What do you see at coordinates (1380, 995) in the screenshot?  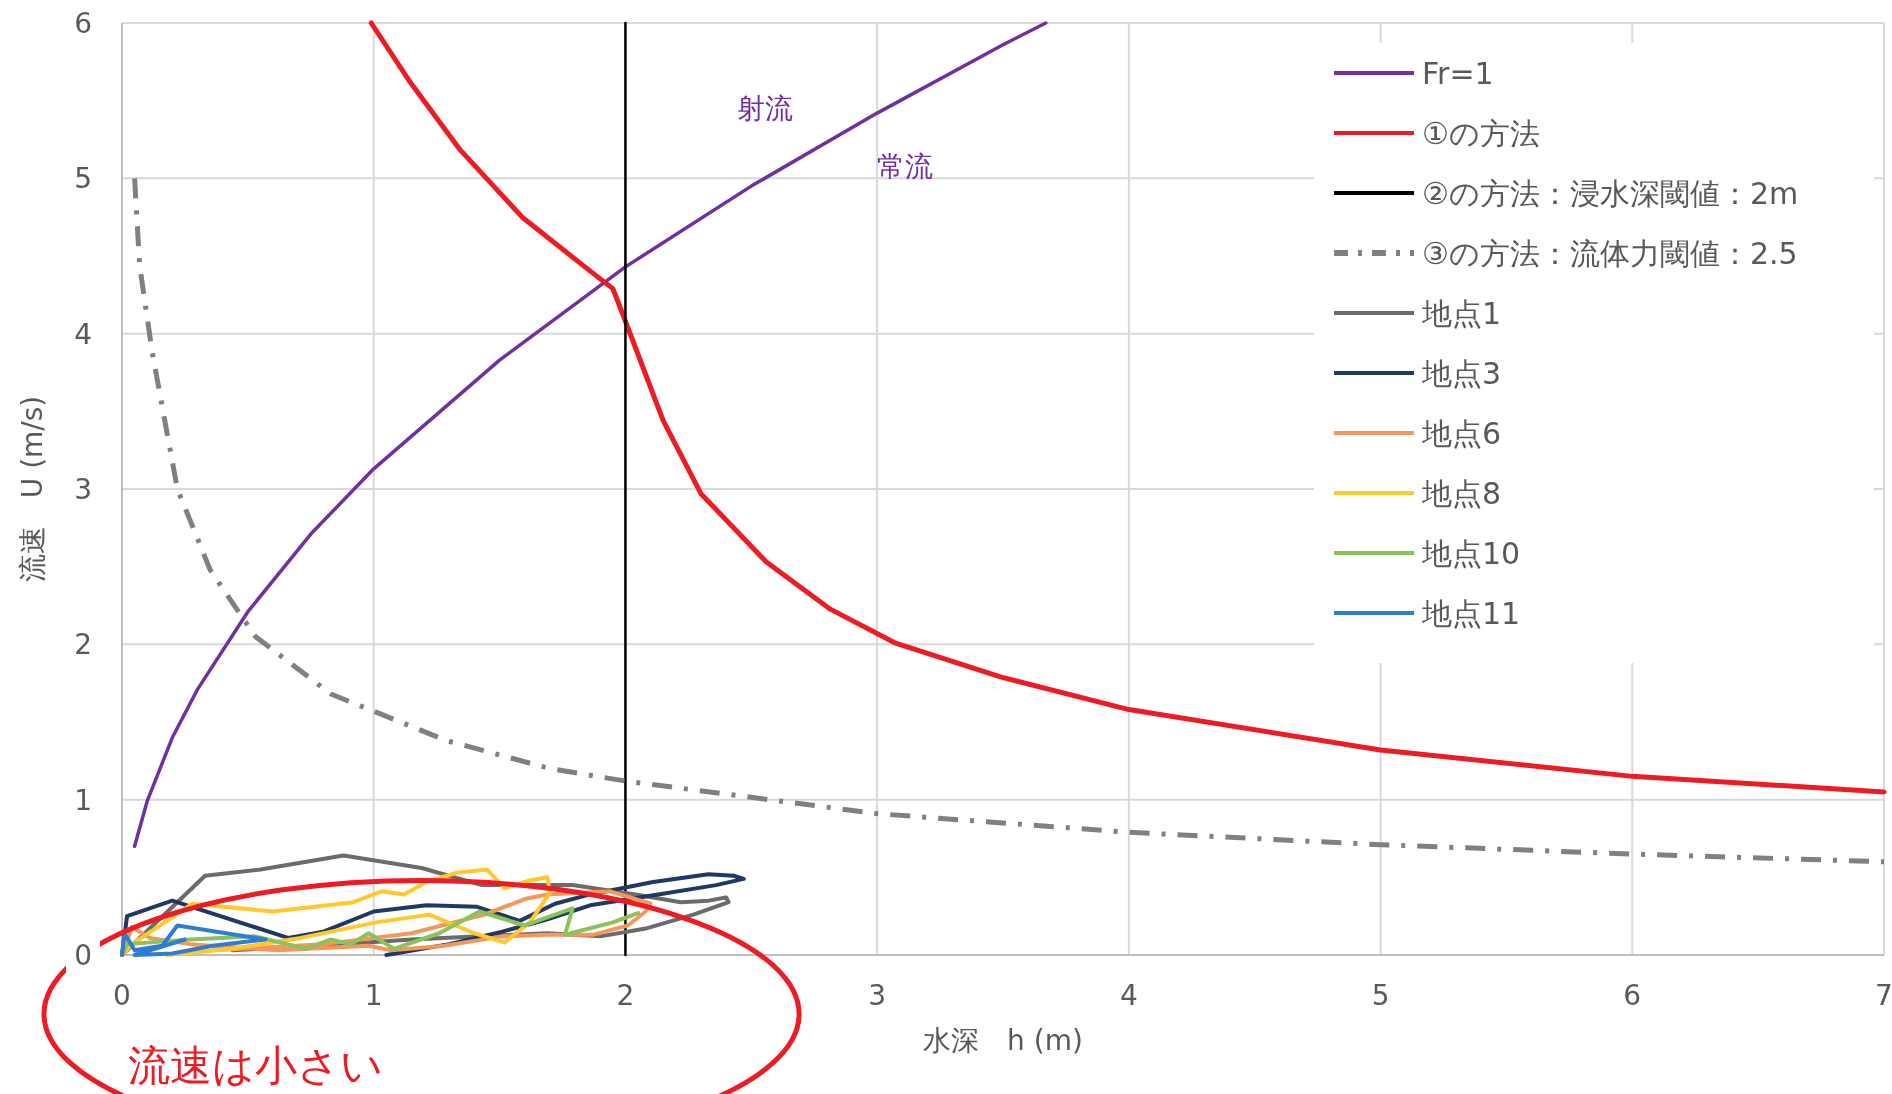 I see `x-tick-label: 5` at bounding box center [1380, 995].